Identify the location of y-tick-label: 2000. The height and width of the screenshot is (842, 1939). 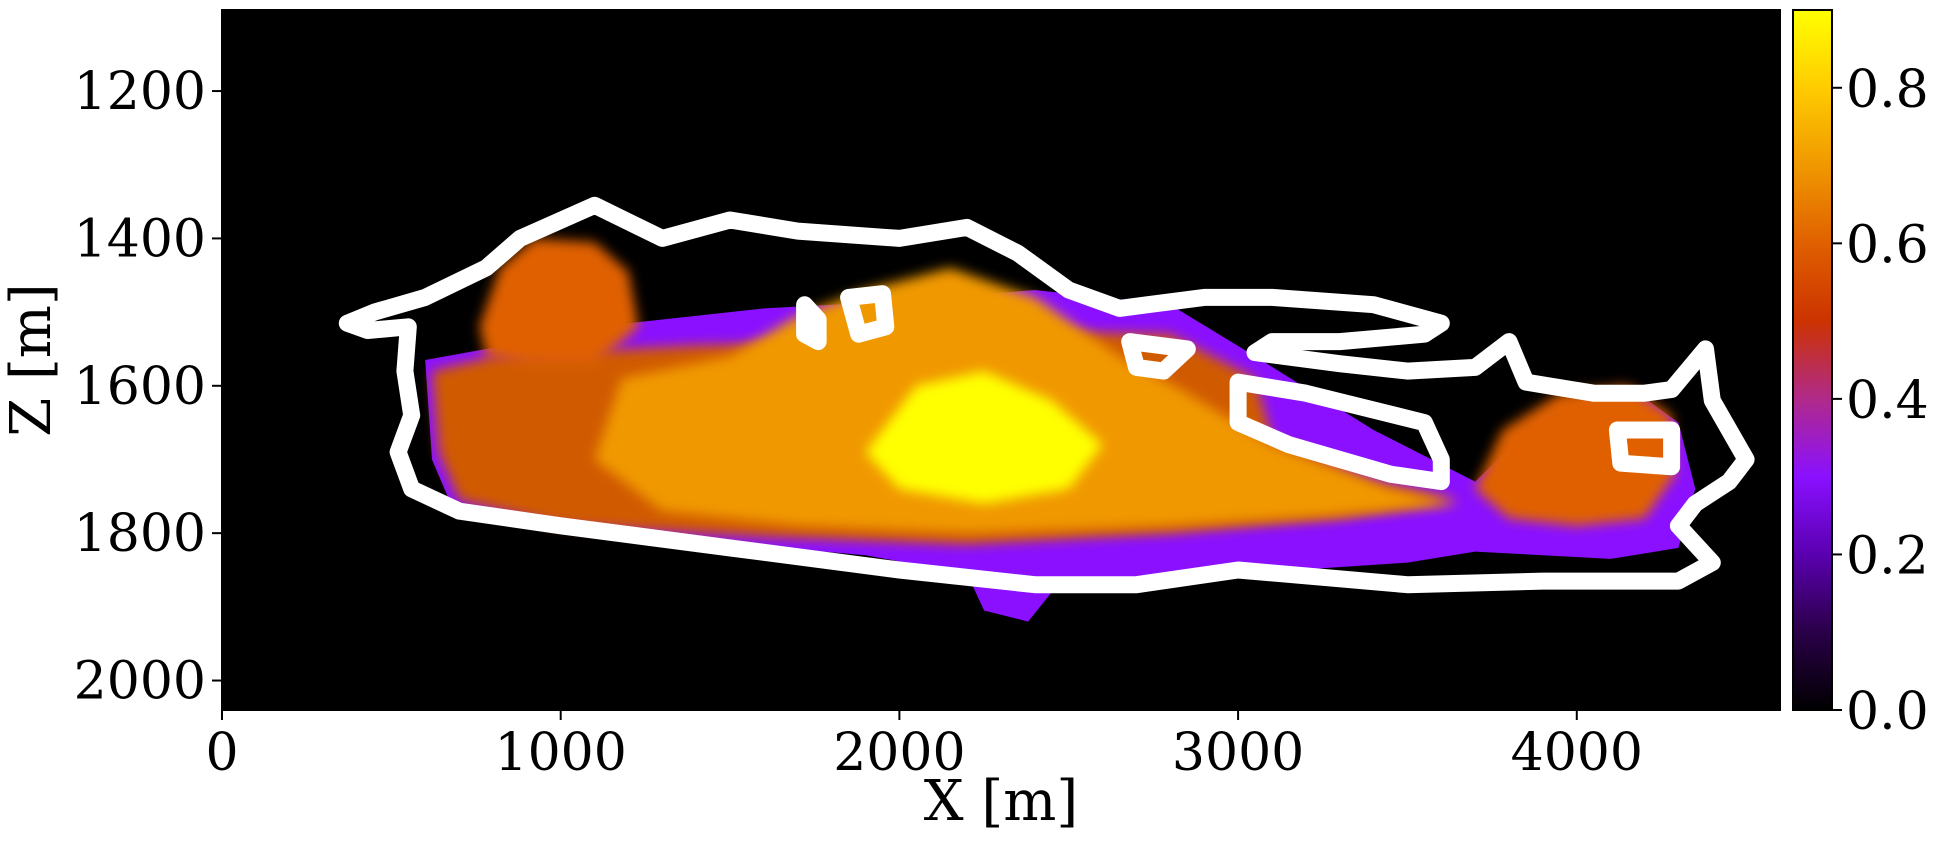
(140, 682).